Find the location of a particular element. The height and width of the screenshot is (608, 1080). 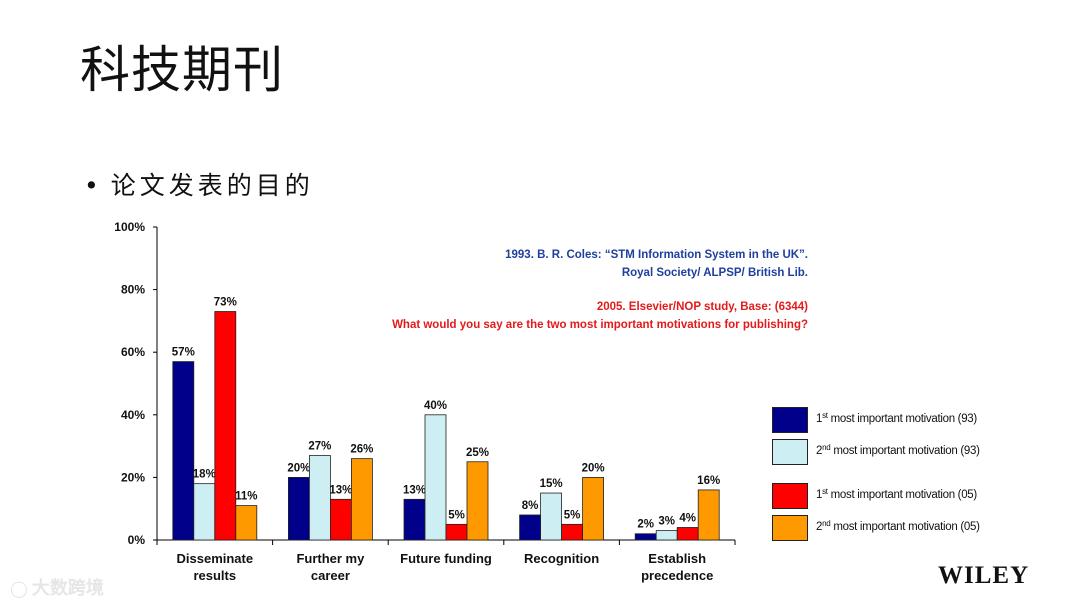

legend-label: 1st most important motivation (05) is located at coordinates (896, 494).